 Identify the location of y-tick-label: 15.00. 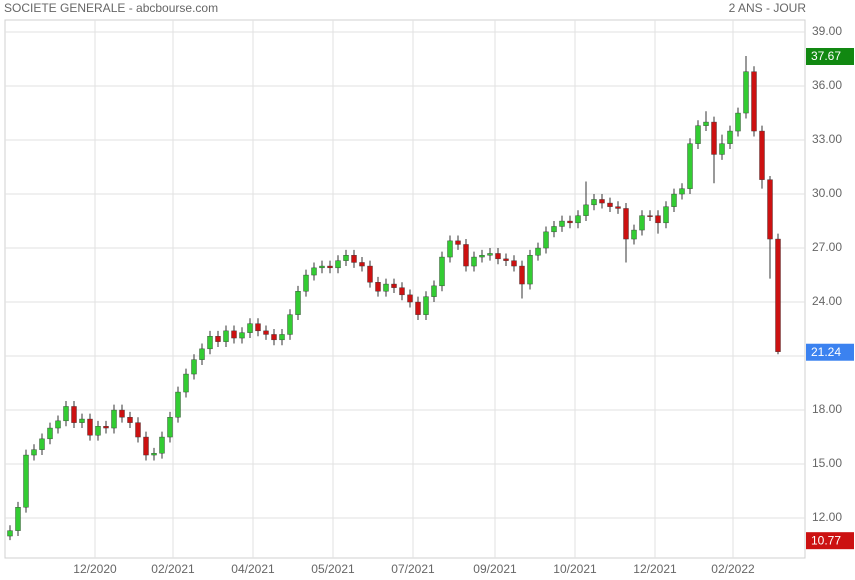
(827, 463).